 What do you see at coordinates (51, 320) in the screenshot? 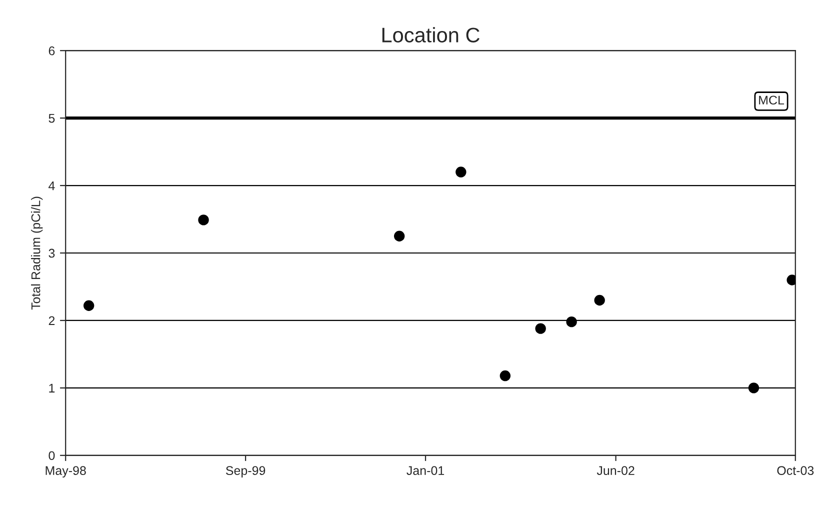
I see `y-tick-label: 2` at bounding box center [51, 320].